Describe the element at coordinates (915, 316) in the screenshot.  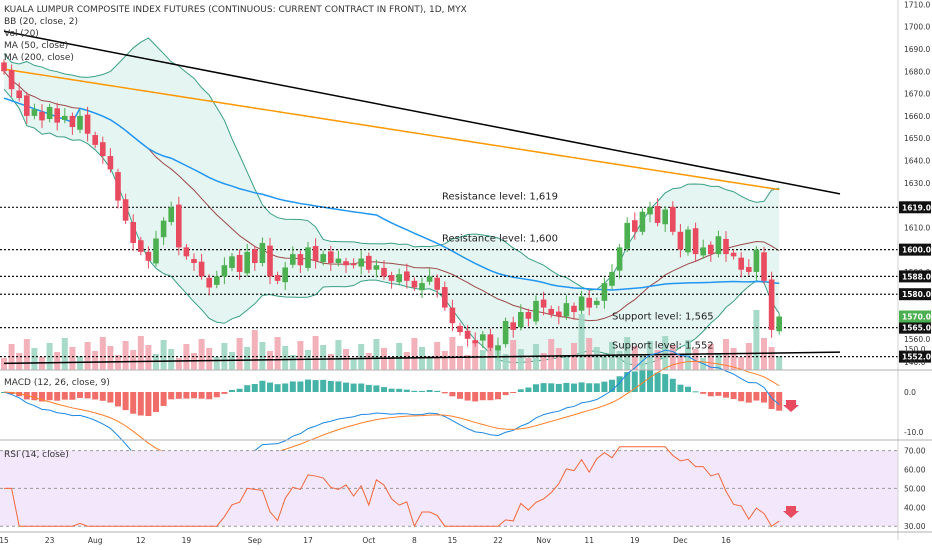
I see `current-price-badge` at that location.